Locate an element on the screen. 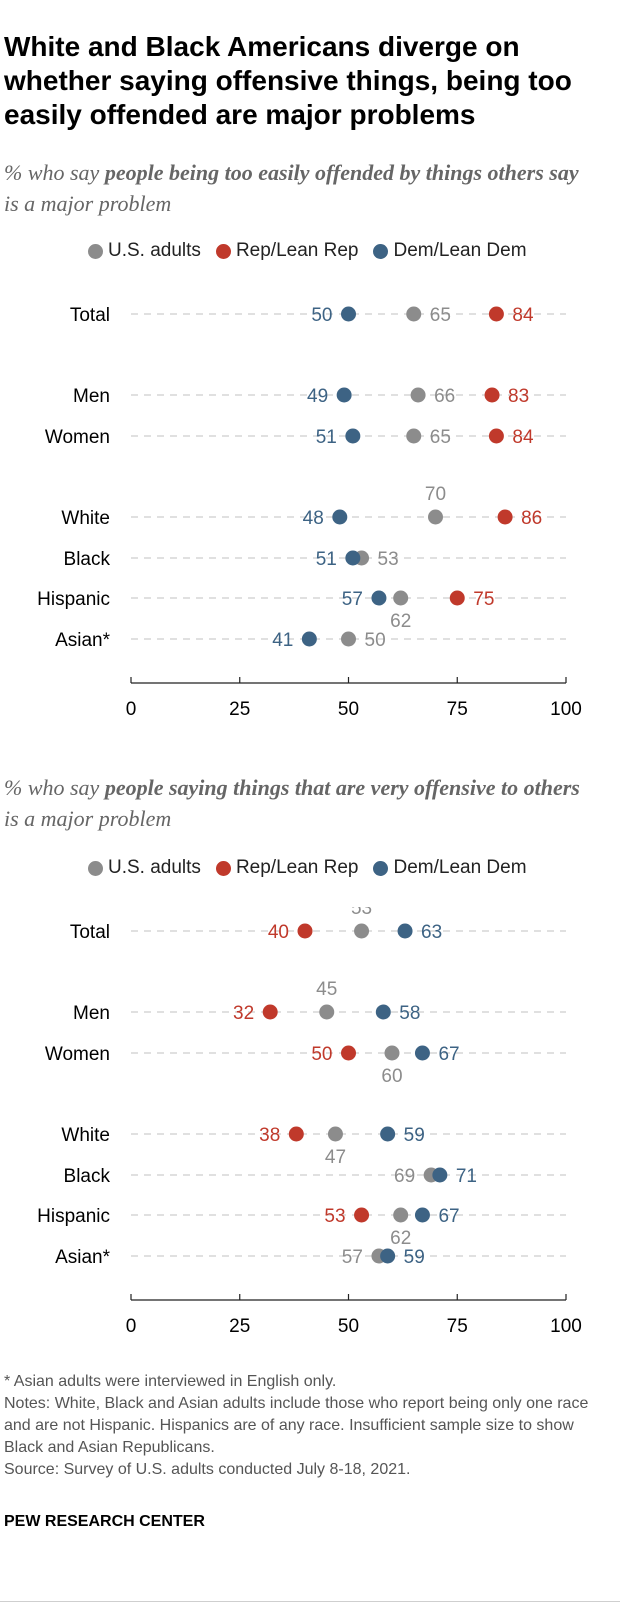 The image size is (620, 1610). panel-2-subtitle-lead: % who say is located at coordinates (52, 787).